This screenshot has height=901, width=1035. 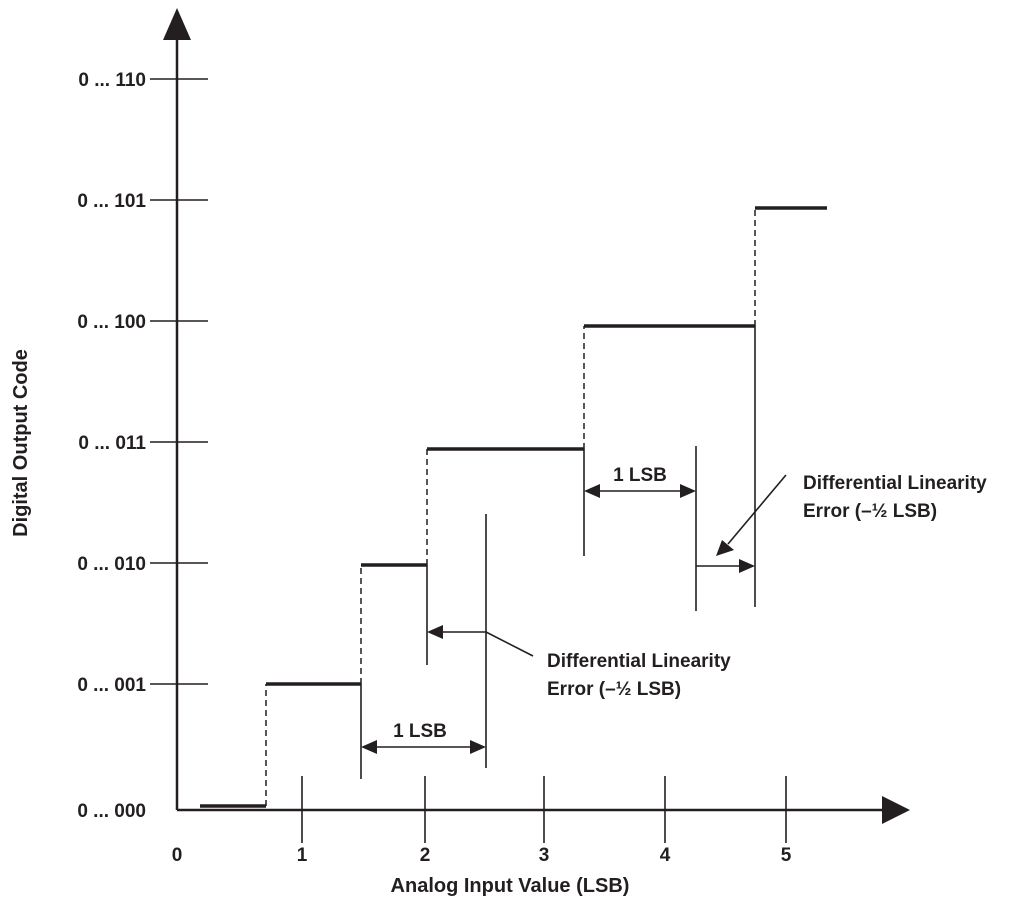 What do you see at coordinates (420, 731) in the screenshot?
I see `lsb-label-left: 1 LSB` at bounding box center [420, 731].